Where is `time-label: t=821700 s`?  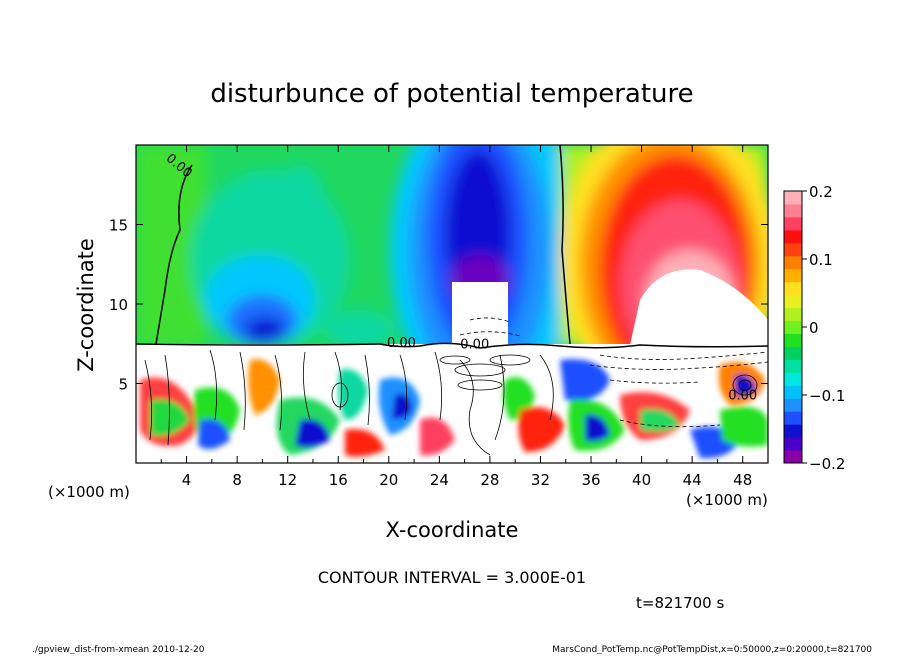
time-label: t=821700 s is located at coordinates (680, 603).